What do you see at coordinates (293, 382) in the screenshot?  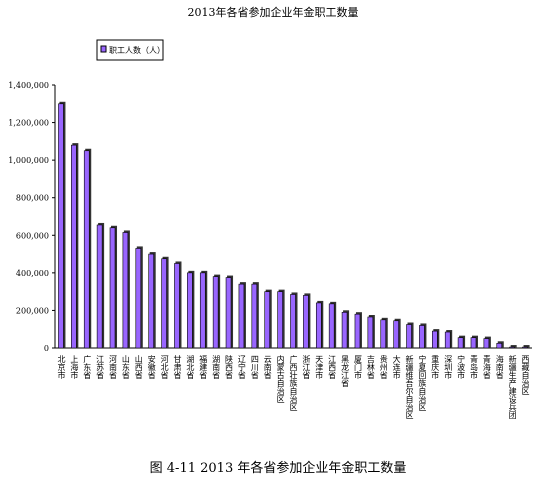 I see `x-tick-label: 广西壮族自治区` at bounding box center [293, 382].